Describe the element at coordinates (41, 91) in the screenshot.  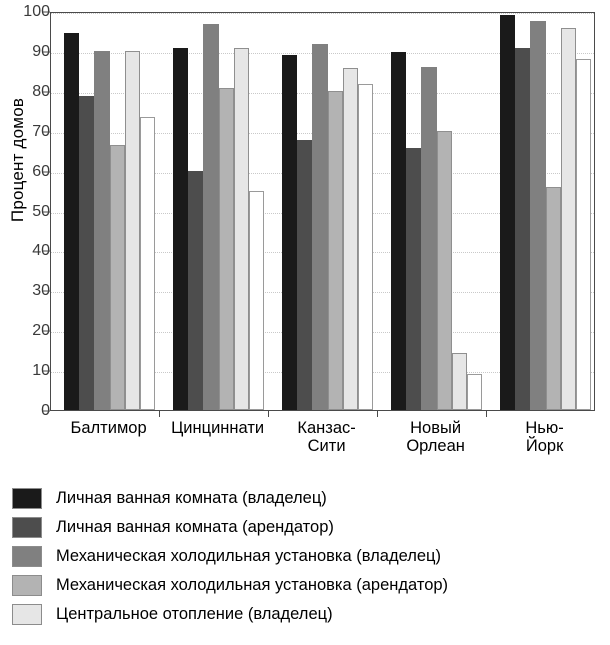
I see `y-axis-tick-label: 80` at that location.